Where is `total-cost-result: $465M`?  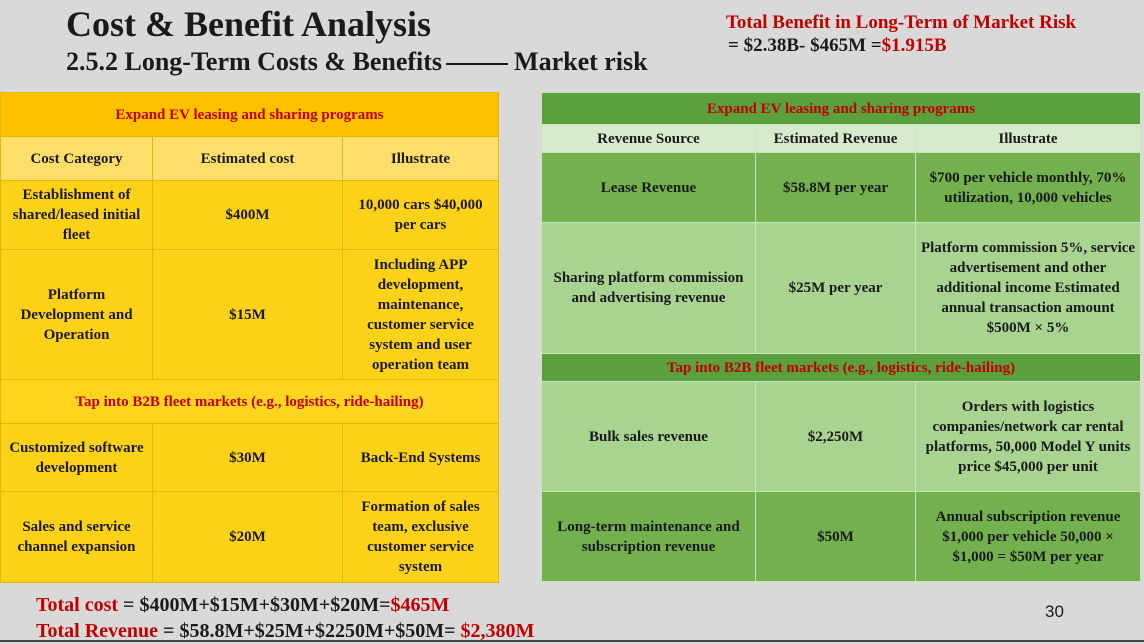 total-cost-result: $465M is located at coordinates (420, 605).